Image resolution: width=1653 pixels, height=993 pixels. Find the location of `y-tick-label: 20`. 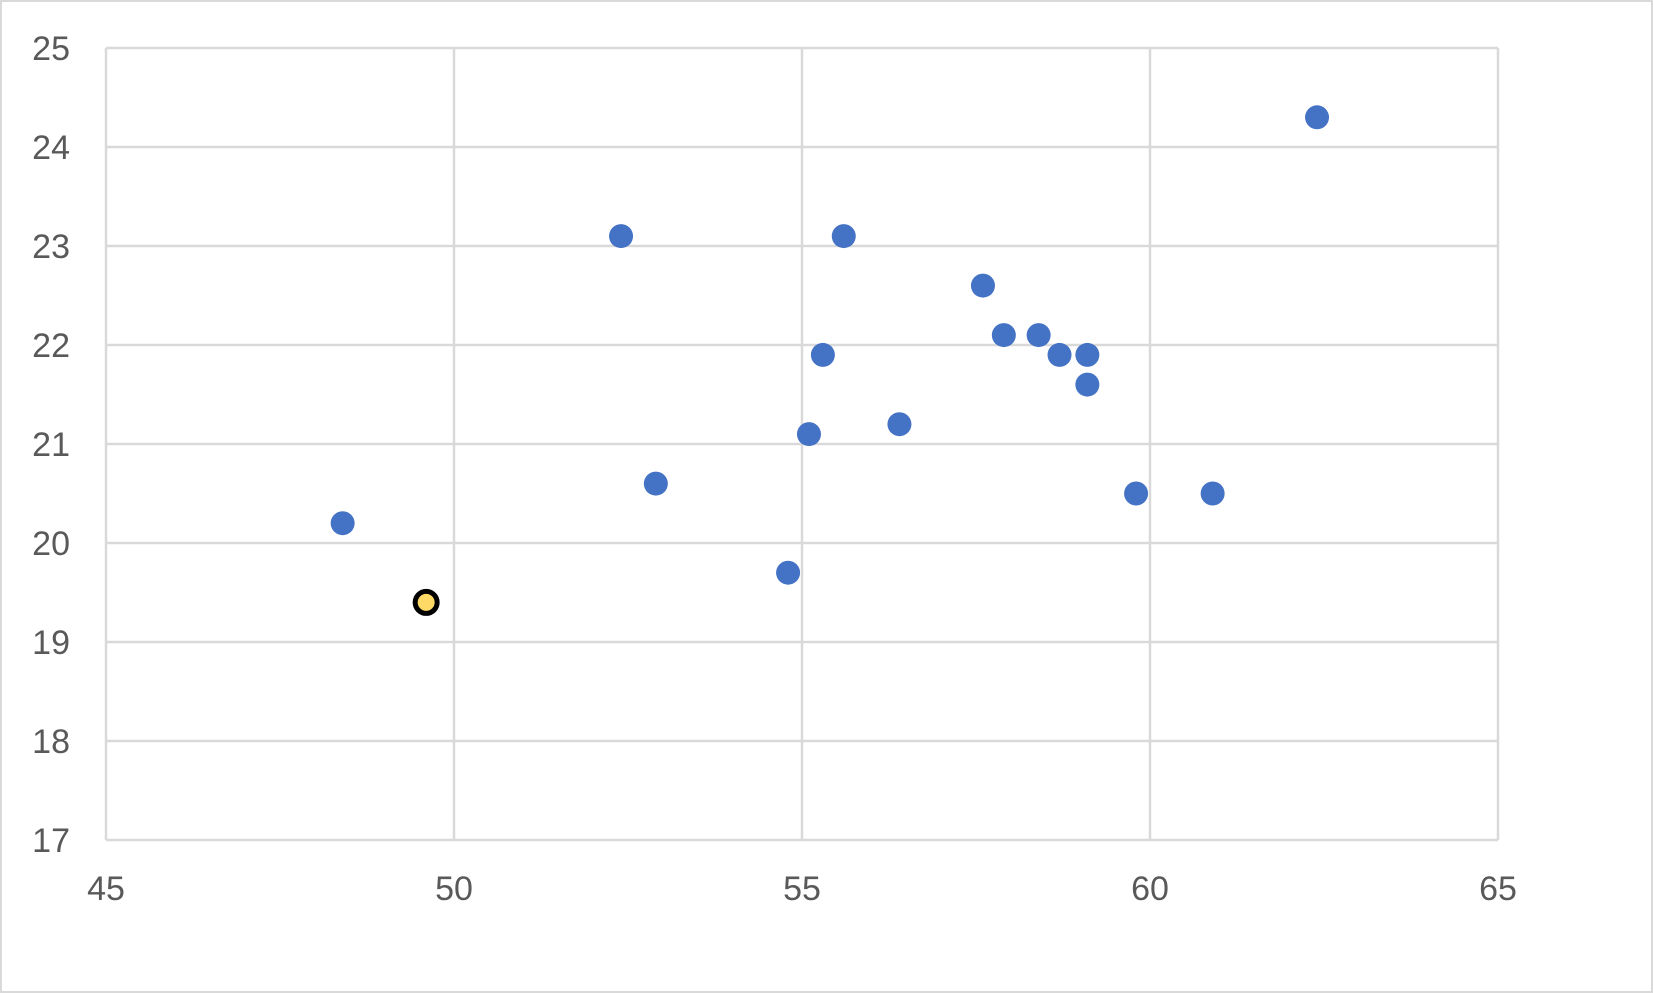

y-tick-label: 20 is located at coordinates (51, 544).